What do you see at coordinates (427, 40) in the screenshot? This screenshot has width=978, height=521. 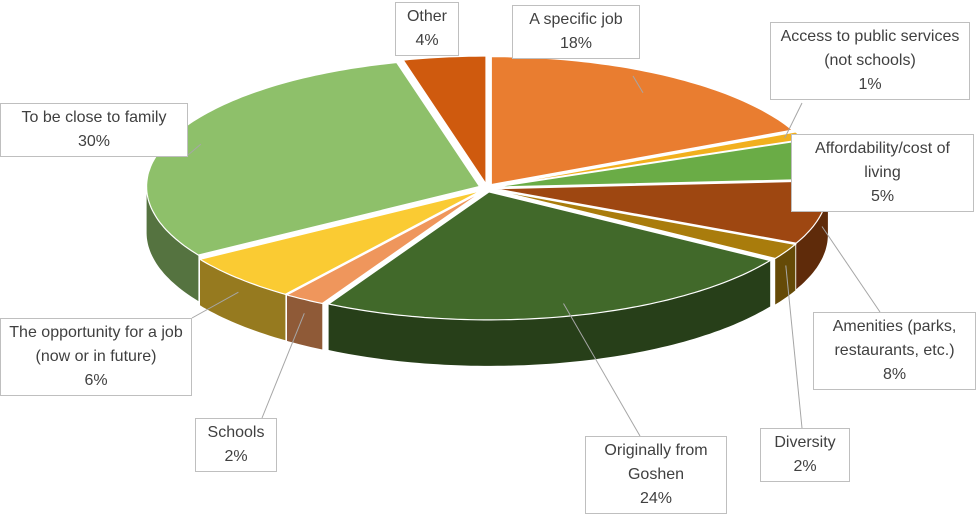 I see `label-value: 4%` at bounding box center [427, 40].